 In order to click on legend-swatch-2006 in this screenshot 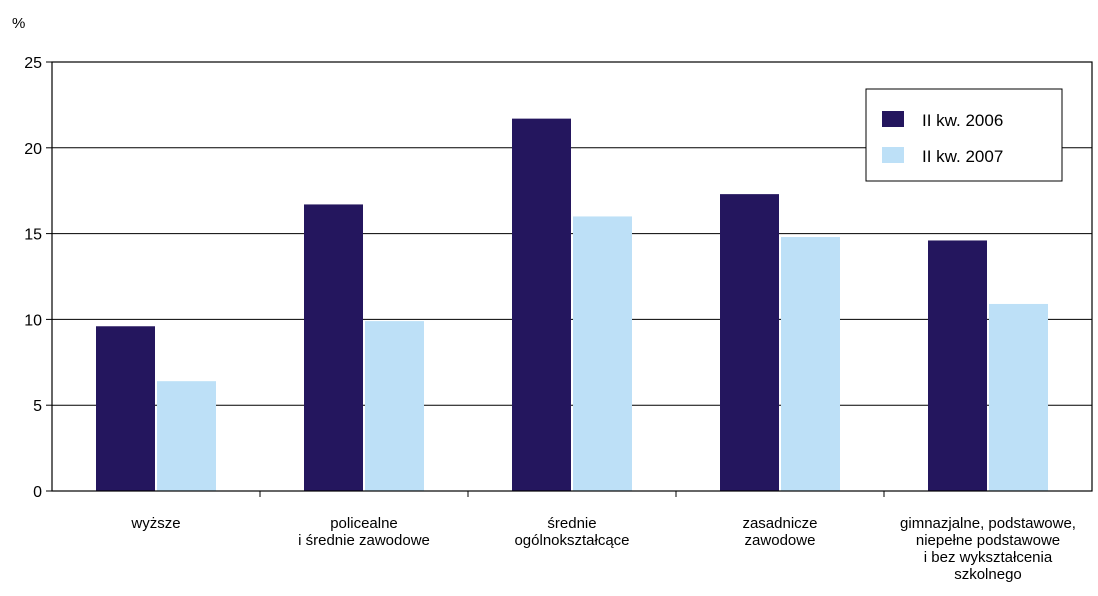, I will do `click(893, 119)`.